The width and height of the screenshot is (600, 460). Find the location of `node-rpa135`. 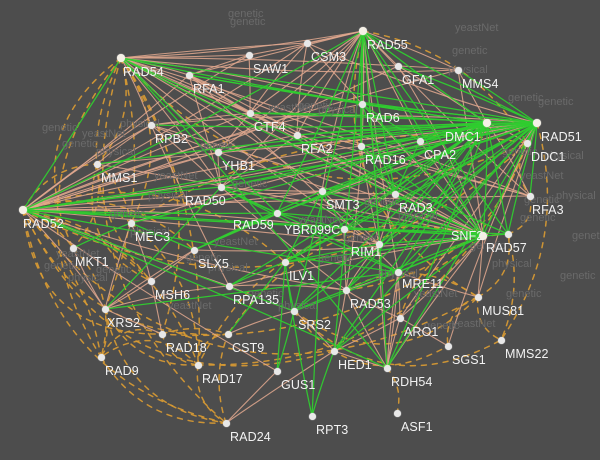

node-rpa135 is located at coordinates (229, 286).